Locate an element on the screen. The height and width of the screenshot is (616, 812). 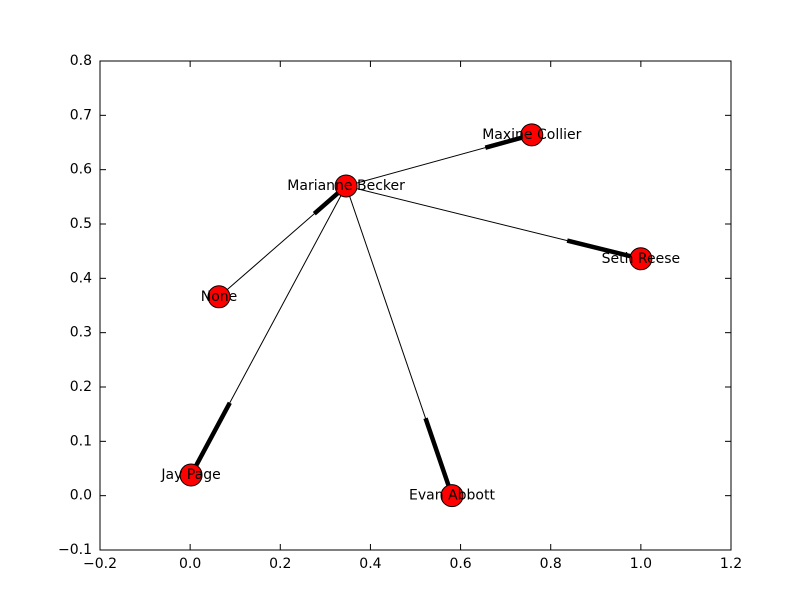
y-tick-label: −0.1 is located at coordinates (75, 550).